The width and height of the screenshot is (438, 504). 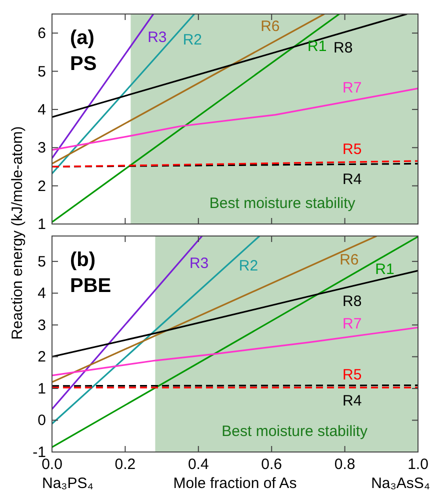 I want to click on text: PBE, so click(x=91, y=286).